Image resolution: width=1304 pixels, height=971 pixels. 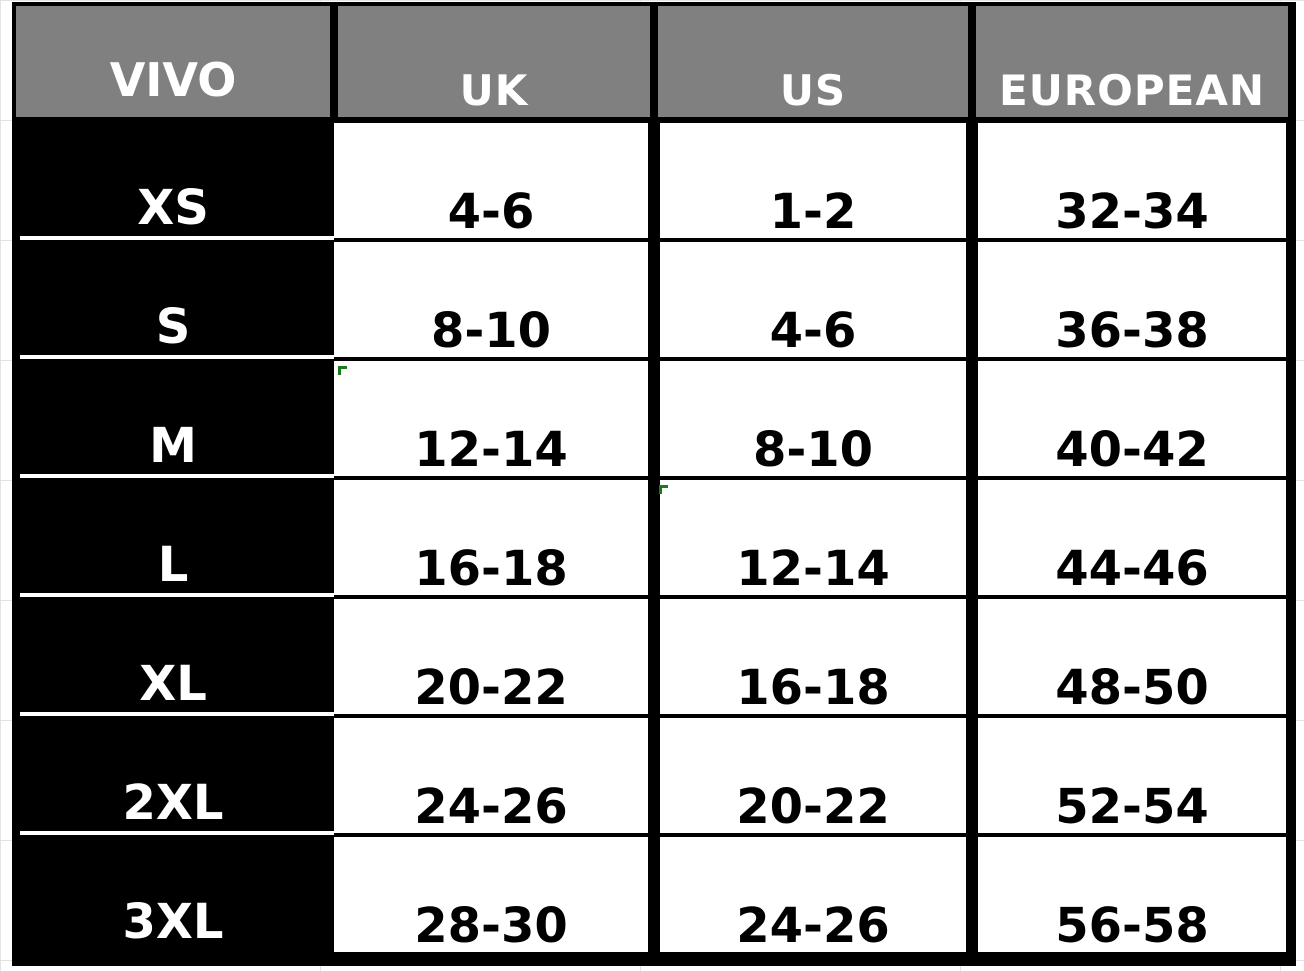 I want to click on eu-size-value: 48-50, so click(x=1132, y=688).